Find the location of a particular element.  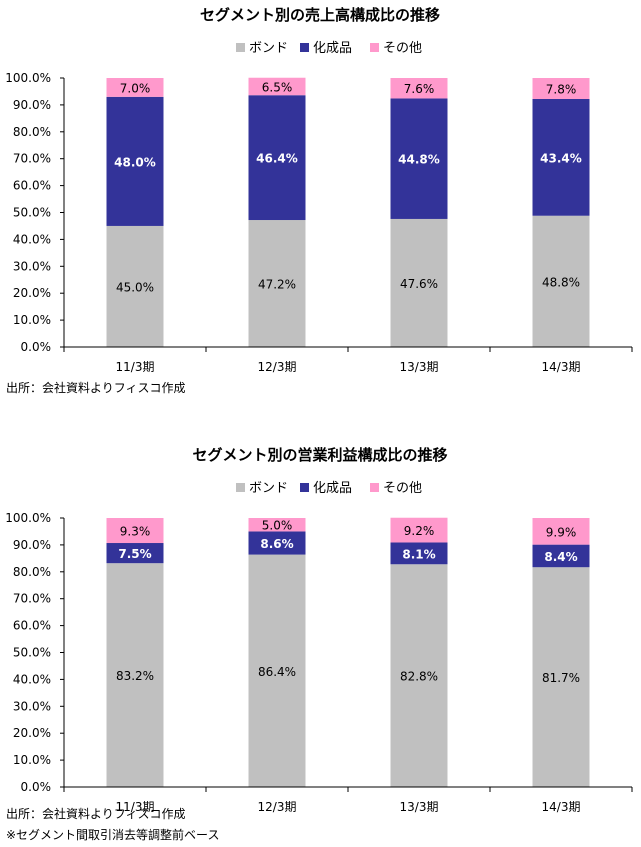

chart-0-legend-label-1: 化成品 is located at coordinates (332, 48).